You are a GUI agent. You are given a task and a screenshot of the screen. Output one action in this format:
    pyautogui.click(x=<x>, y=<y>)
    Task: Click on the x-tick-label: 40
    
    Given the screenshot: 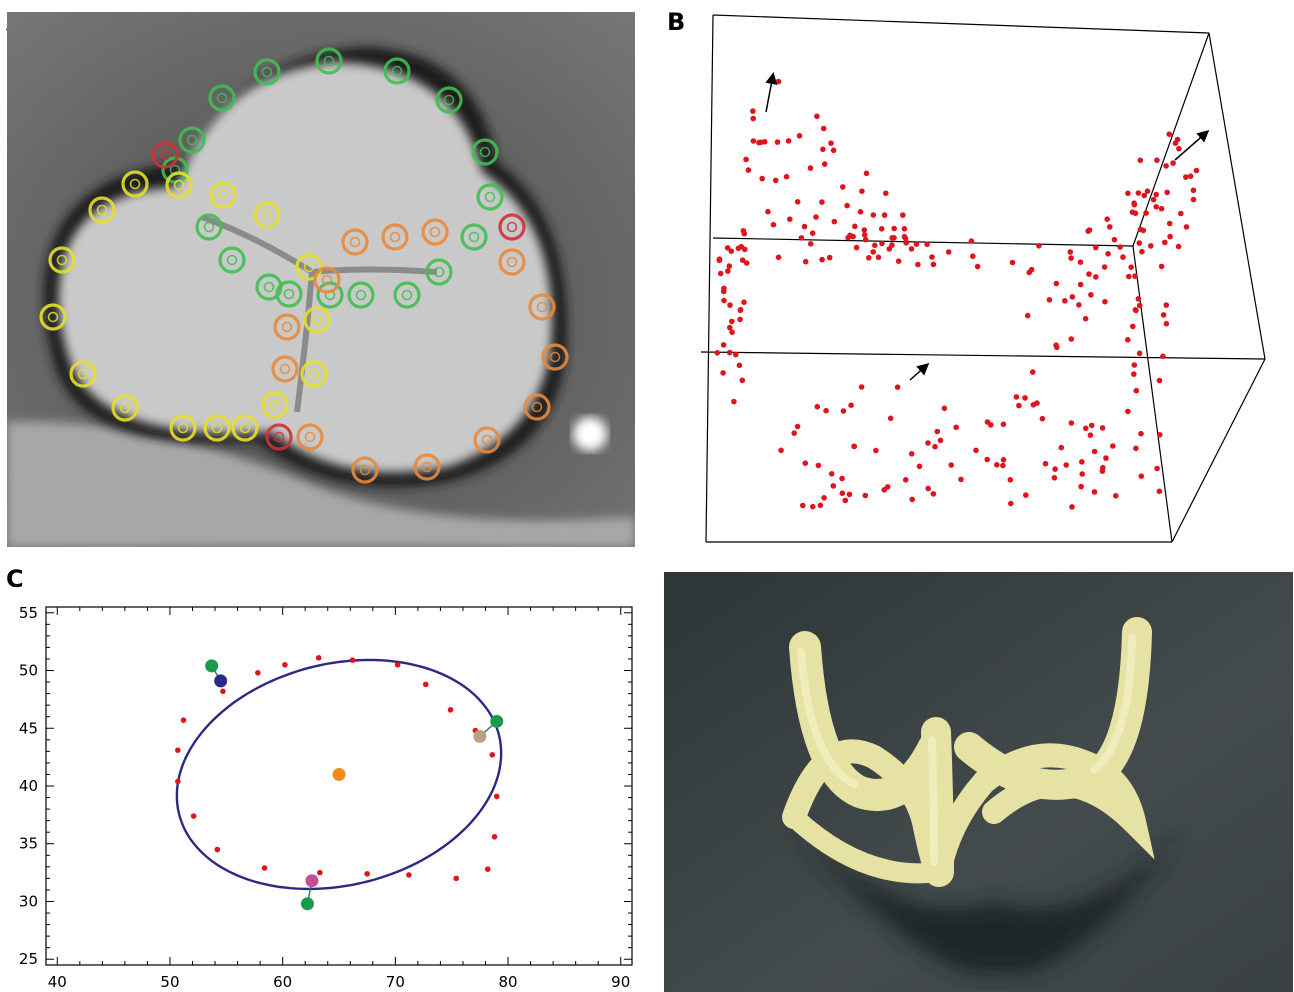 What is the action you would take?
    pyautogui.click(x=57, y=982)
    